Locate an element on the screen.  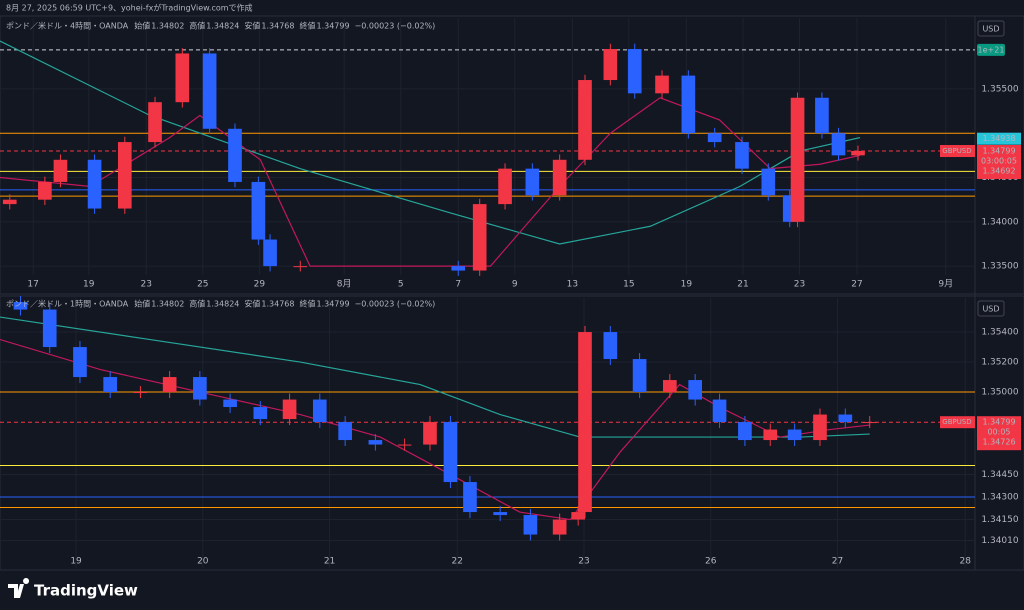
x-tick-label: 19 is located at coordinates (76, 562).